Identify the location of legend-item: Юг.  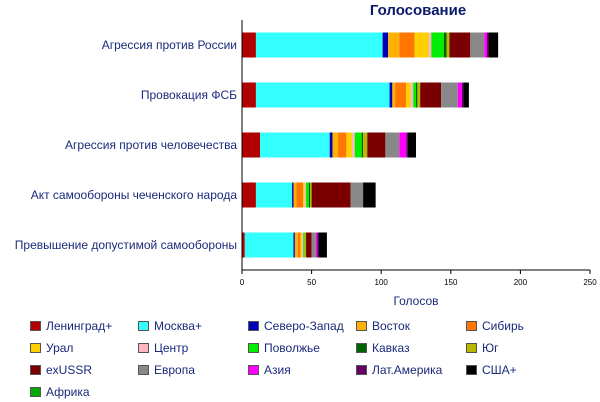
(482, 348).